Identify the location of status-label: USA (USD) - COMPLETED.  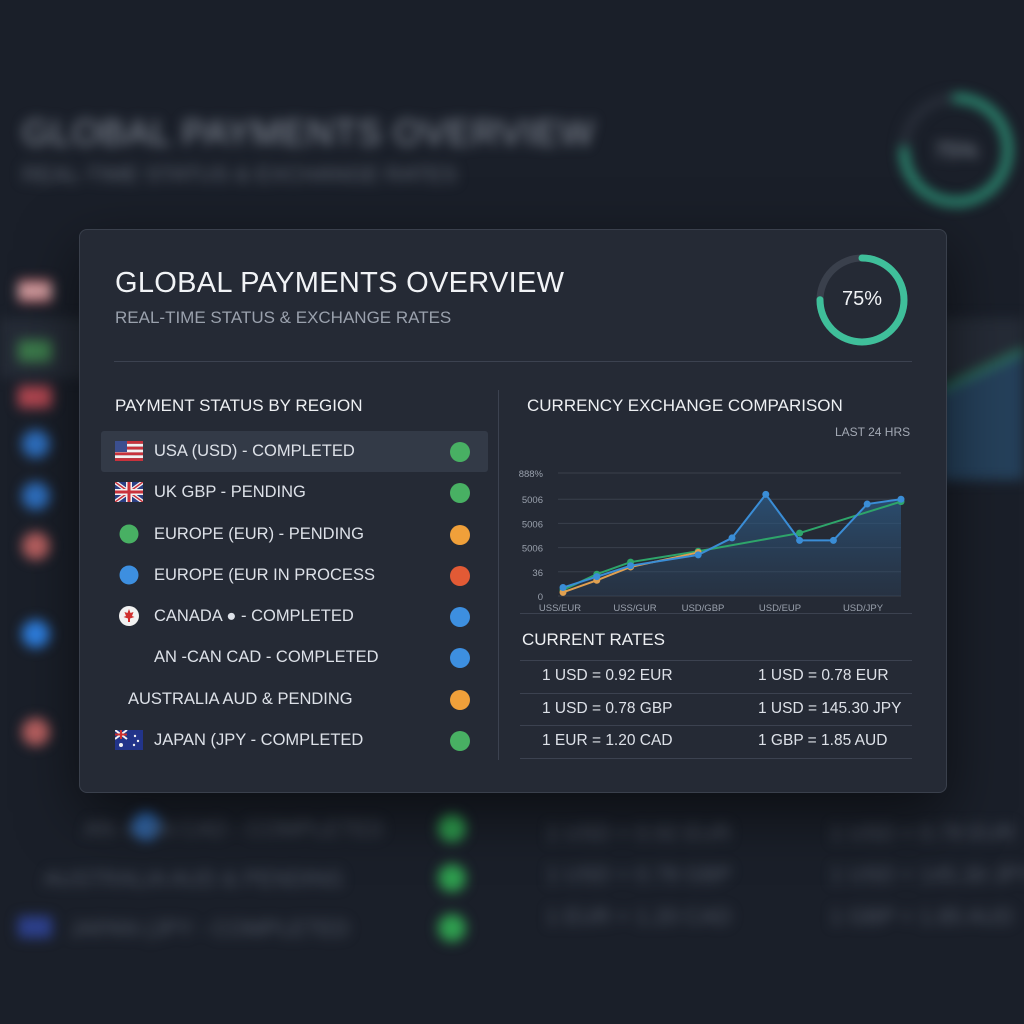
(254, 451).